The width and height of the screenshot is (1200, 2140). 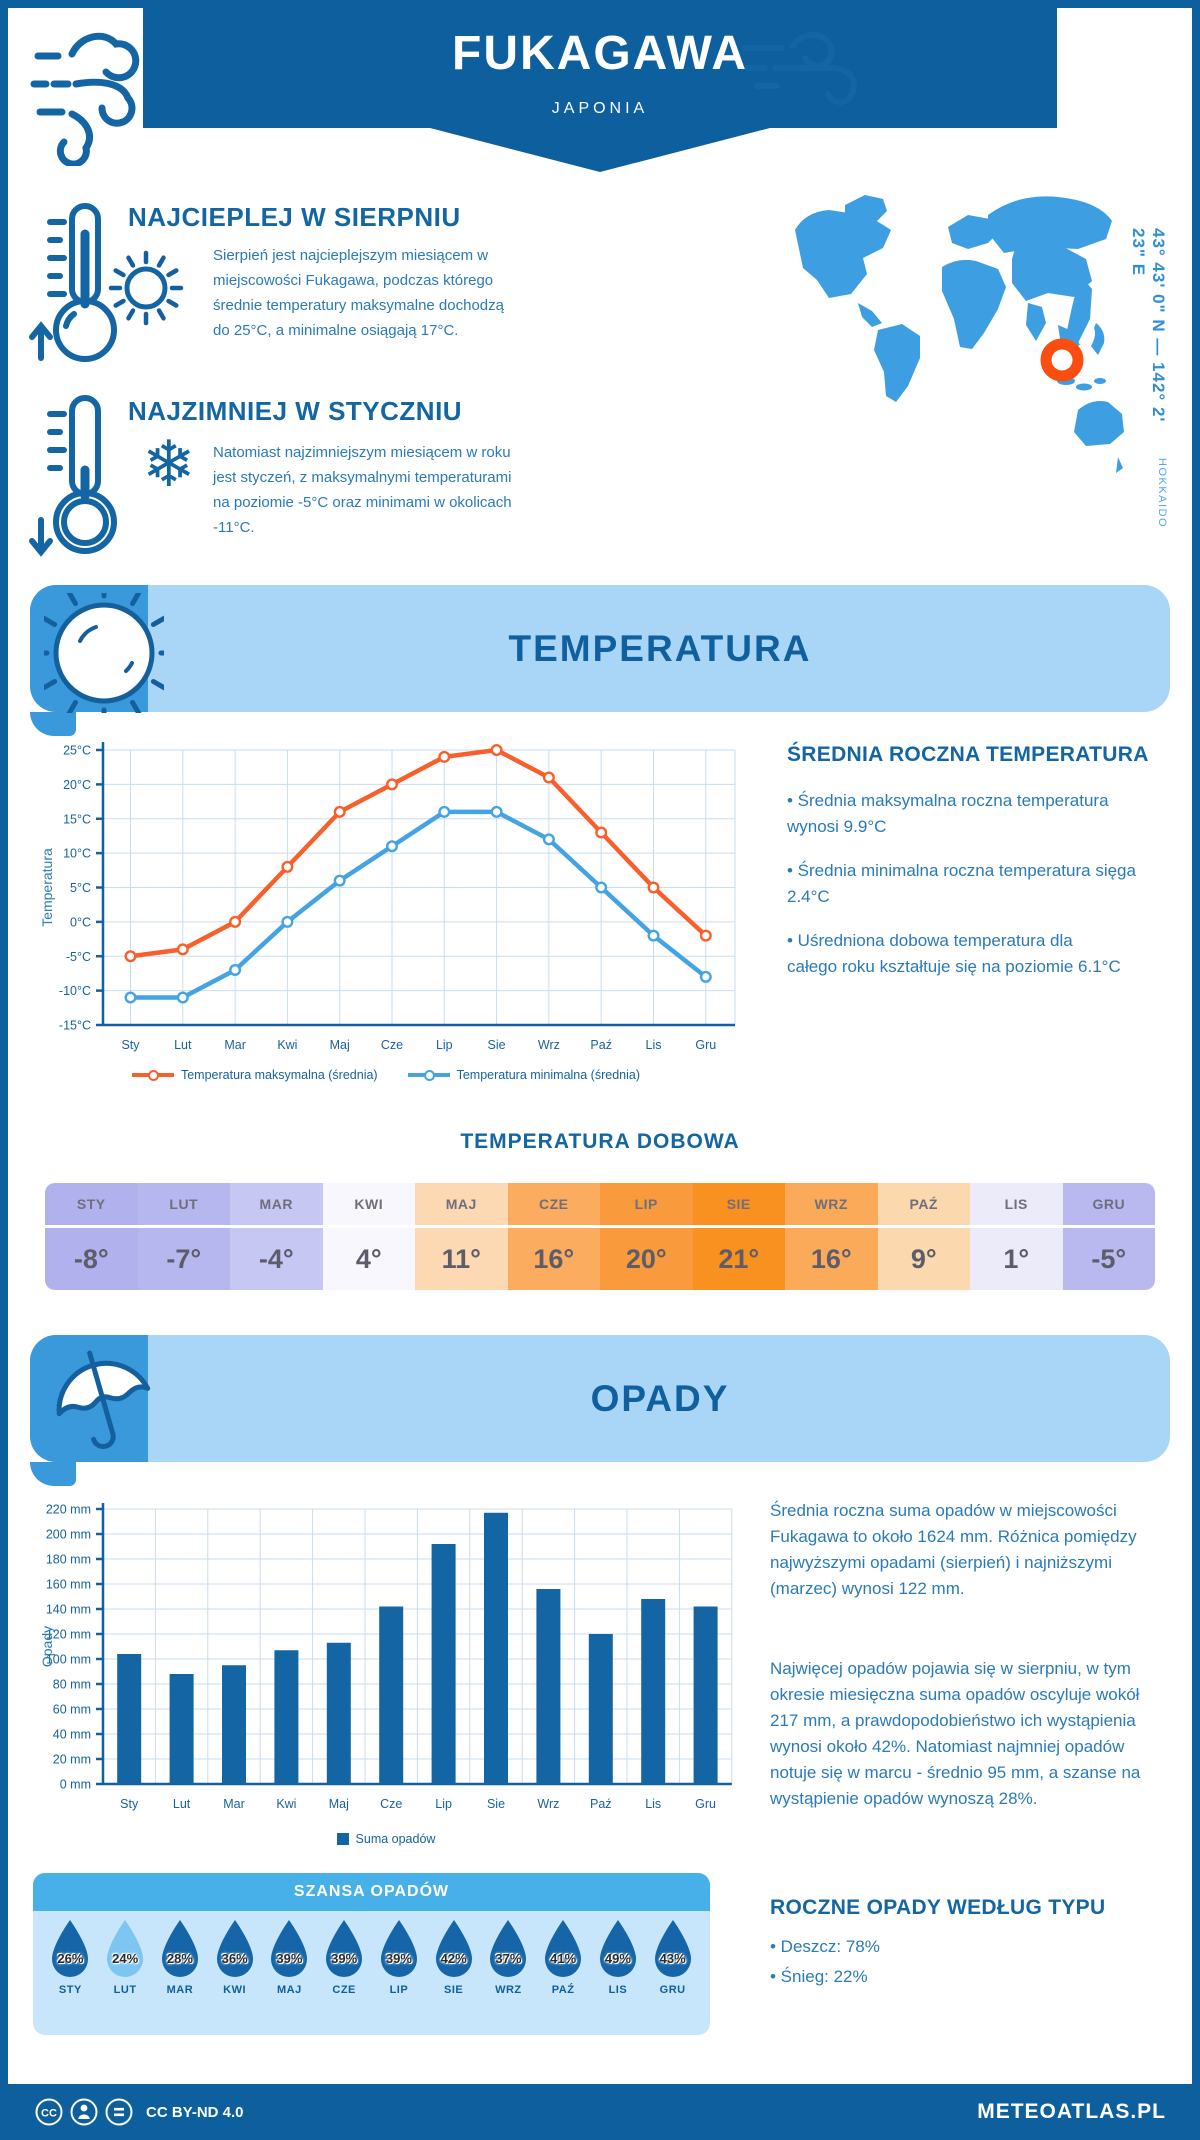 What do you see at coordinates (600, 2112) in the screenshot?
I see `footer: CC CC BY-ND 4.0 METEOATLAS.PL` at bounding box center [600, 2112].